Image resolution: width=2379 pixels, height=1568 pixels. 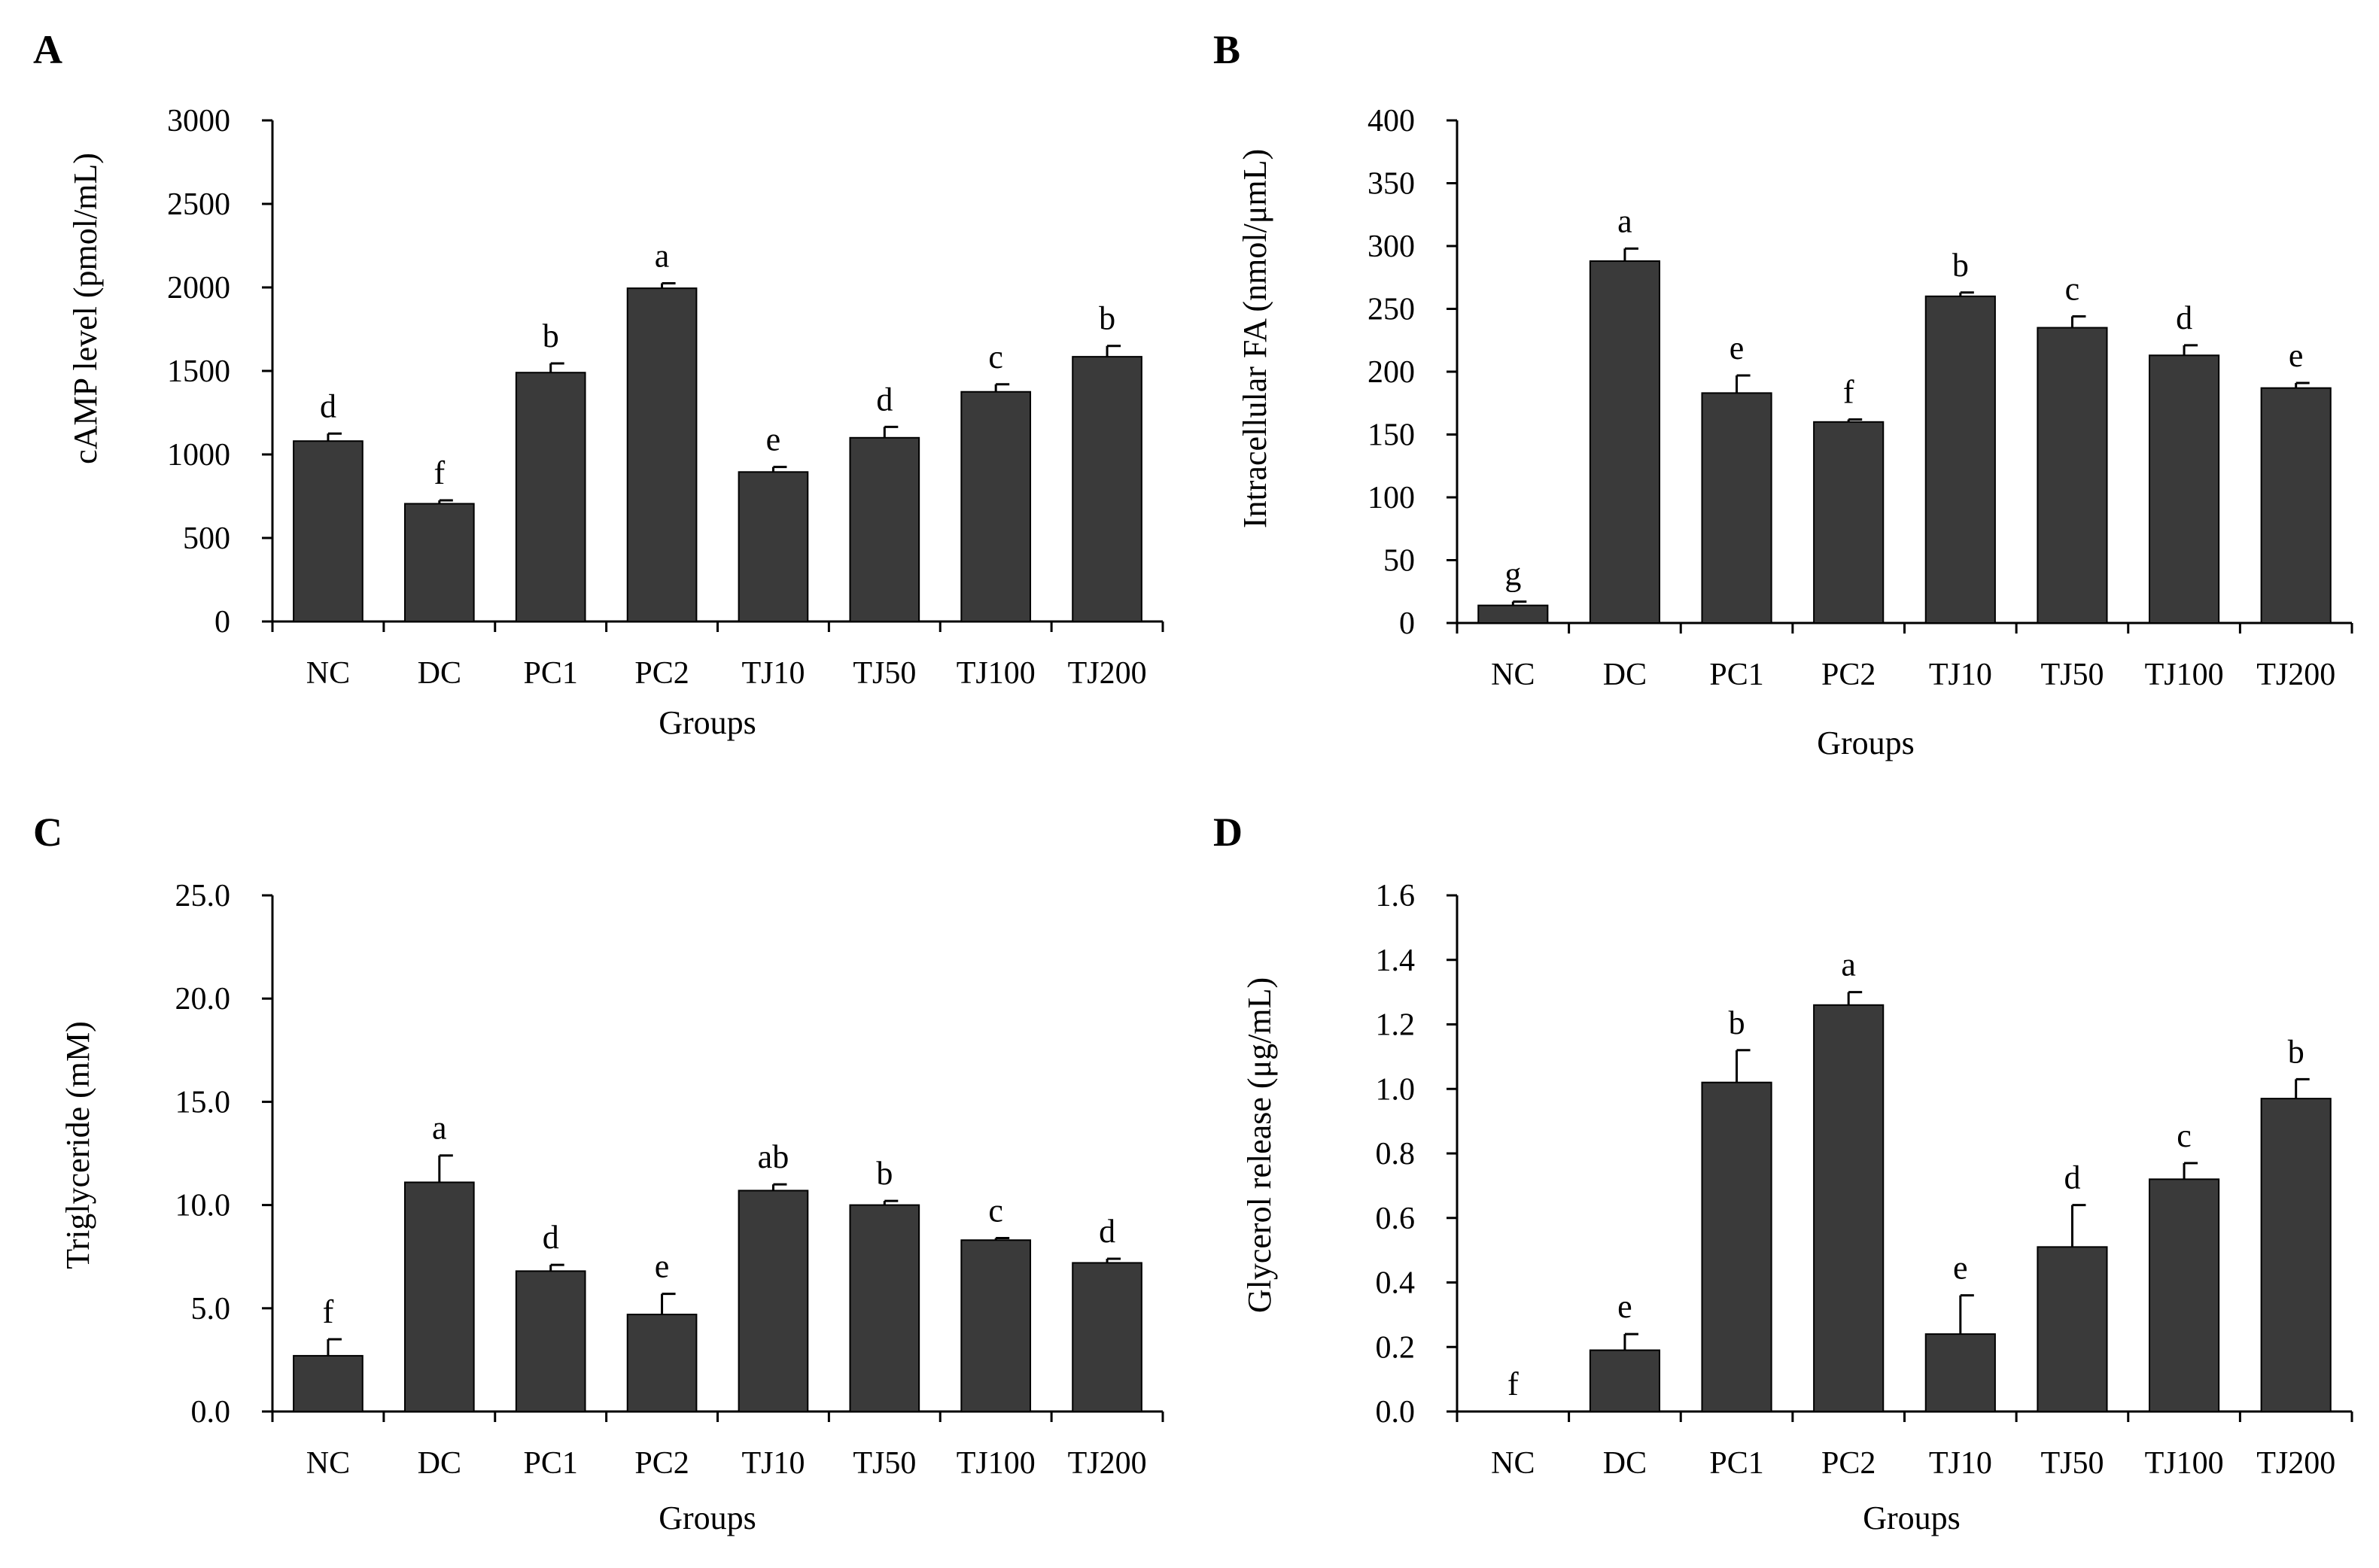 What do you see at coordinates (203, 999) in the screenshot?
I see `y-tick-label: 20.0` at bounding box center [203, 999].